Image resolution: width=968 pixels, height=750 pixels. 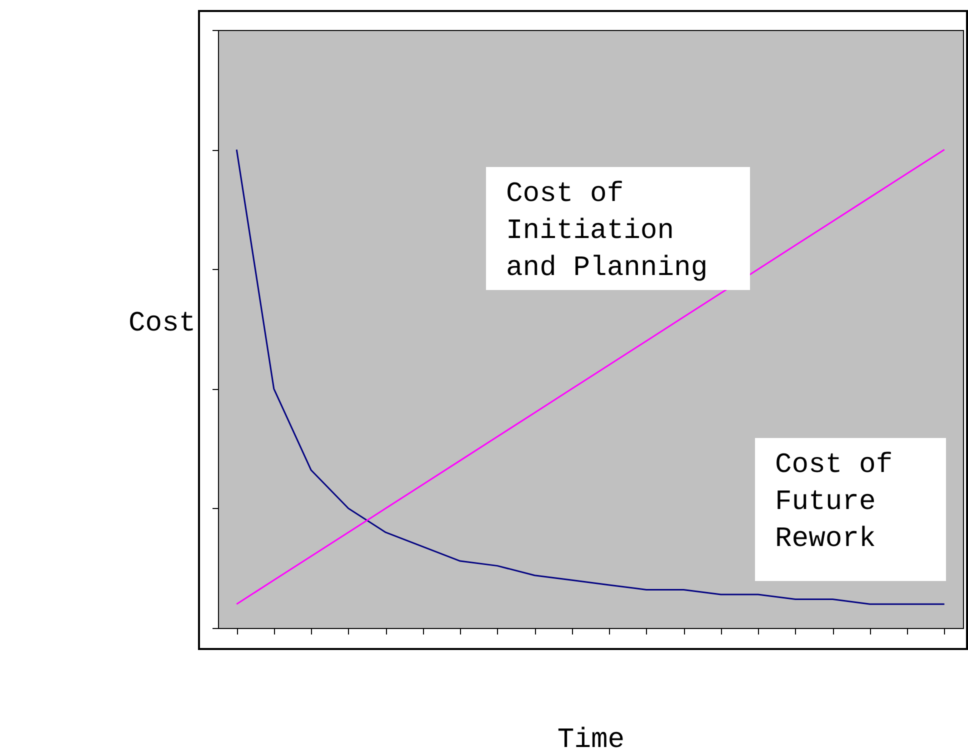 What do you see at coordinates (834, 502) in the screenshot?
I see `annotation: Cost of Future Rework` at bounding box center [834, 502].